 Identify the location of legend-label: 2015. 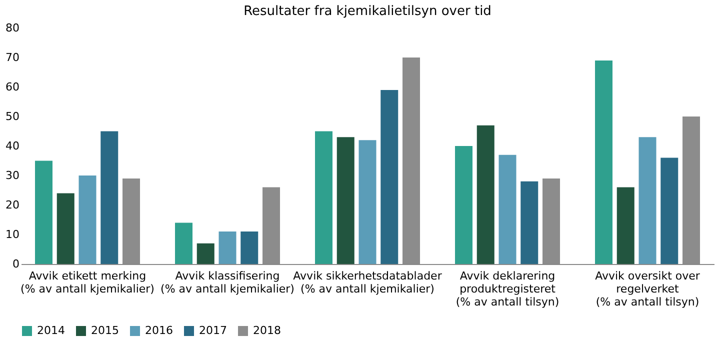
(105, 330).